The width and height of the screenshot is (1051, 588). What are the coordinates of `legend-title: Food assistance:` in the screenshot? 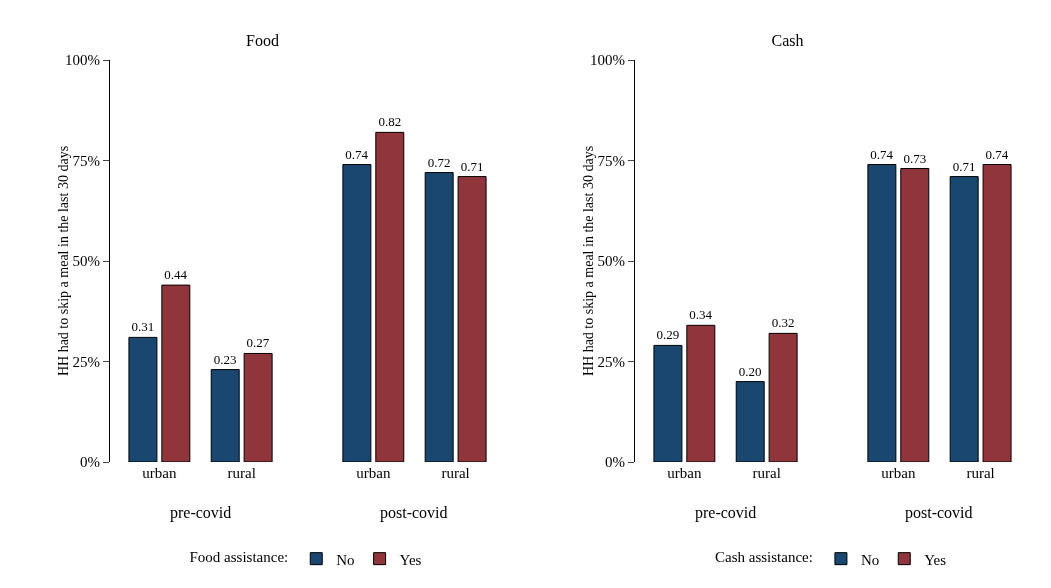 It's located at (239, 556).